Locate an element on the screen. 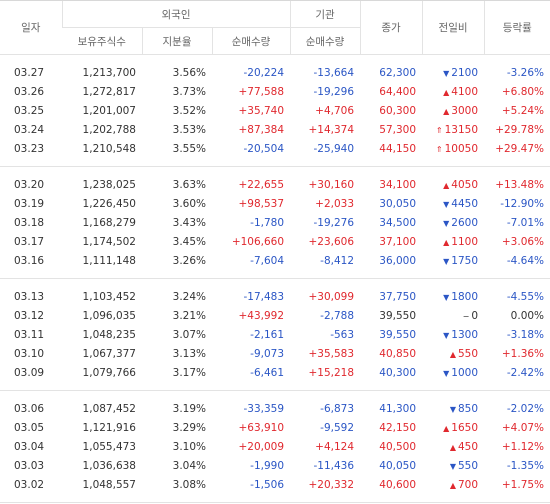  value-cell: -1.35% is located at coordinates (525, 465).